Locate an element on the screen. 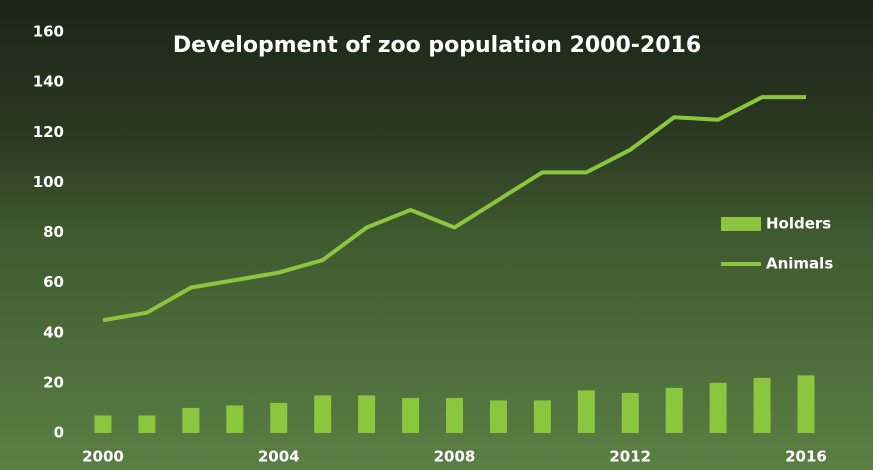 The width and height of the screenshot is (873, 470). y-tick-label: 140 is located at coordinates (48, 82).